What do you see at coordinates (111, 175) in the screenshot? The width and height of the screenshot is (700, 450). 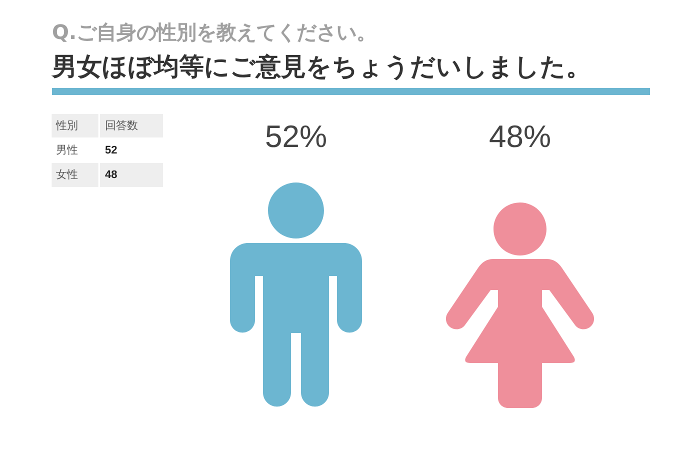 I see `data-label: 48` at bounding box center [111, 175].